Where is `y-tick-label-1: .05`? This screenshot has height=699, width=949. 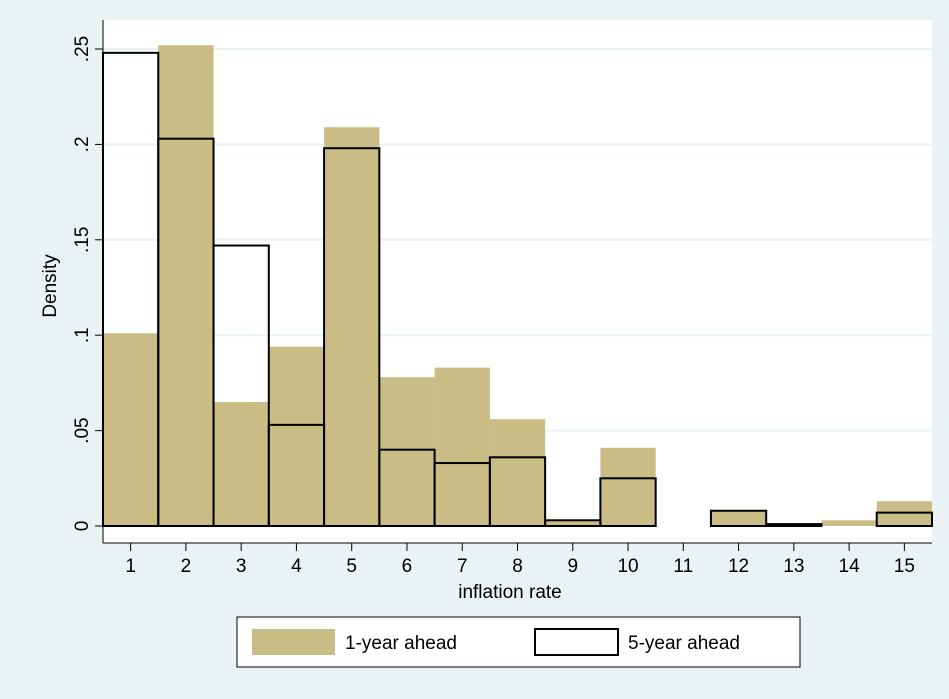
y-tick-label-1: .05 is located at coordinates (82, 430).